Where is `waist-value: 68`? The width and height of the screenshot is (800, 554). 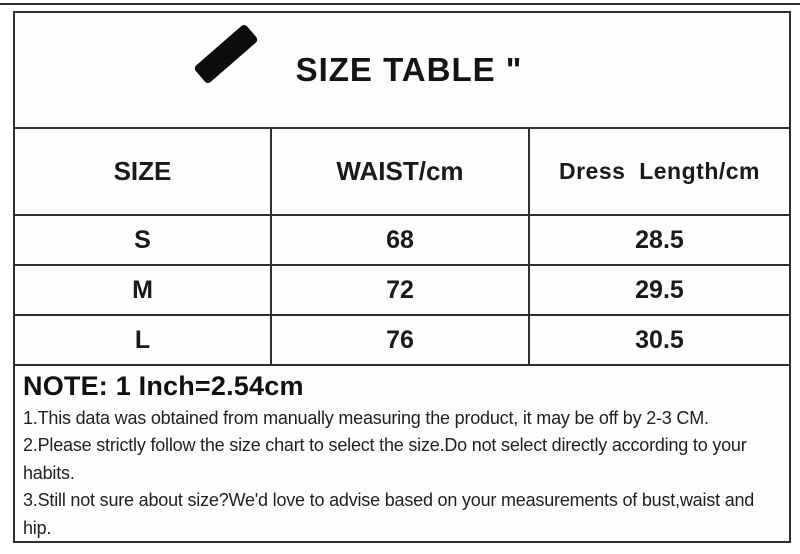
waist-value: 68 is located at coordinates (401, 241).